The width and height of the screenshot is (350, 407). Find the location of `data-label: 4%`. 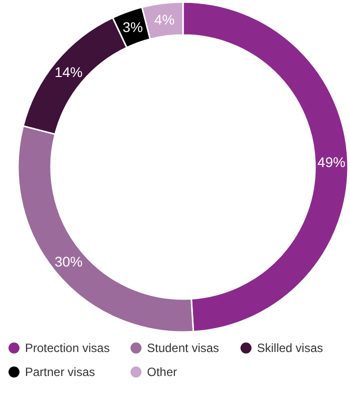

data-label: 4% is located at coordinates (164, 20).